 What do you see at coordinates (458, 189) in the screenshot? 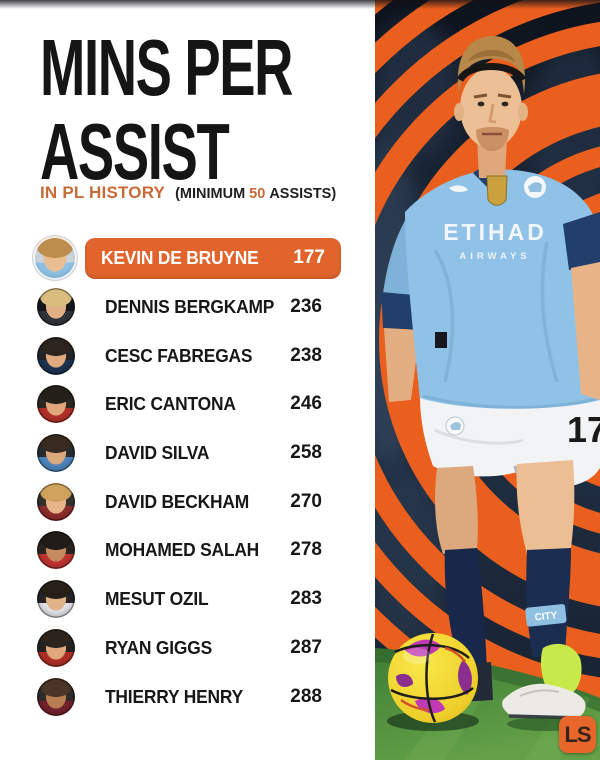
I see `puma-logo` at bounding box center [458, 189].